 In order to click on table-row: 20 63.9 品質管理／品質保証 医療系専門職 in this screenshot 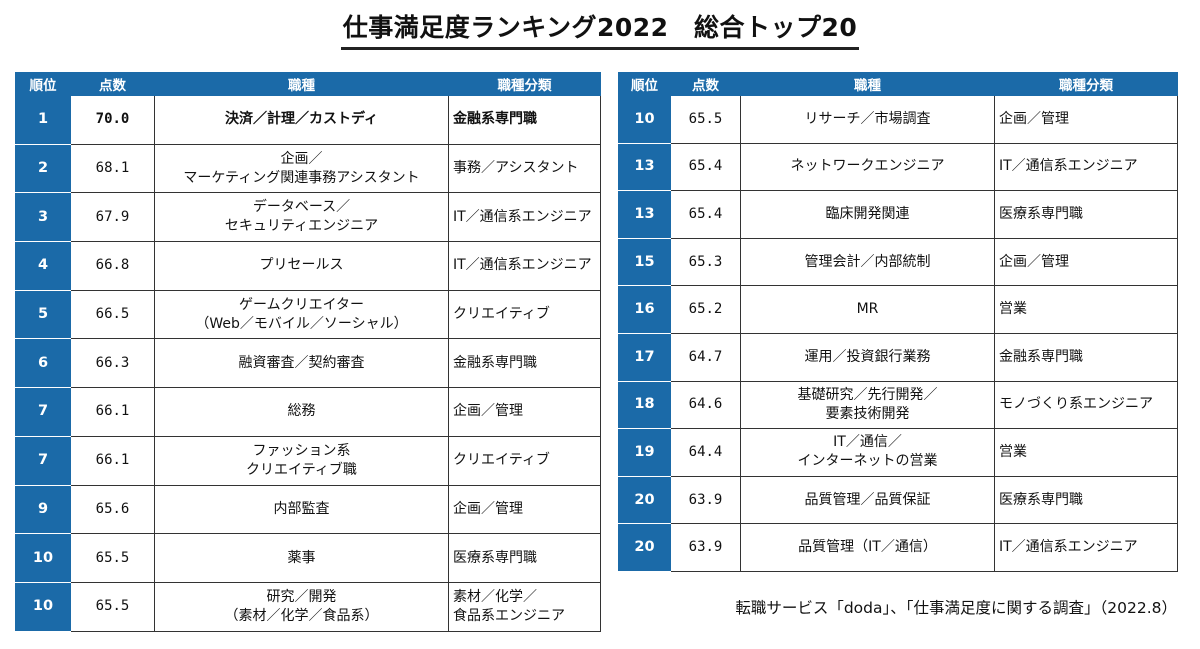, I will do `click(898, 500)`.